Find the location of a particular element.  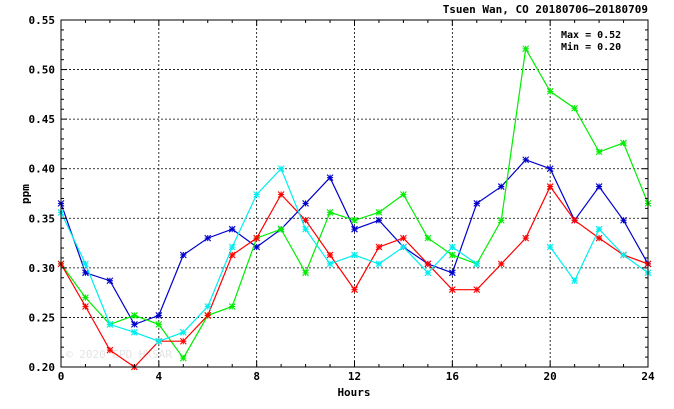

y-tick-label: 0.30 is located at coordinates (42, 268).